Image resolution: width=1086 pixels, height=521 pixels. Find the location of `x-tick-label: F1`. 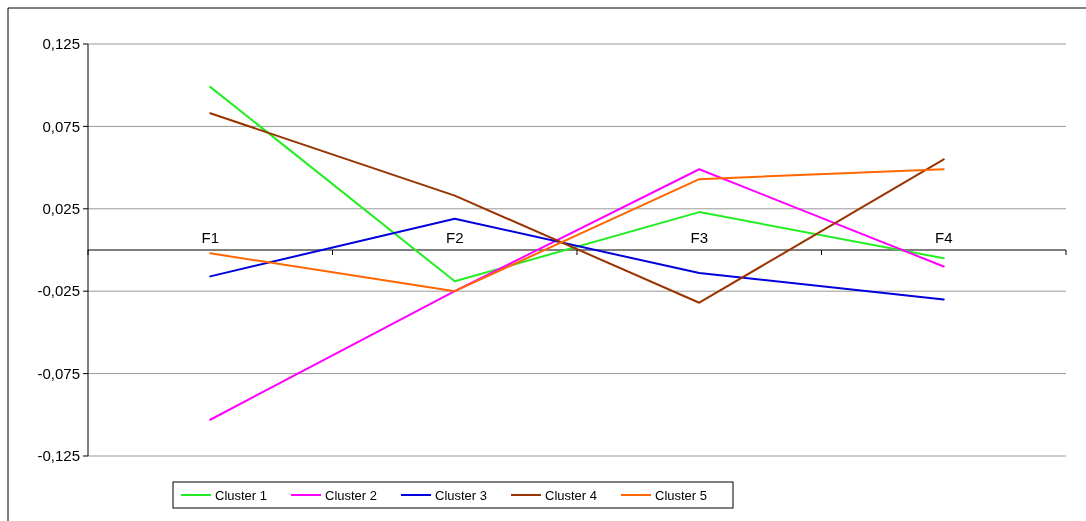

x-tick-label: F1 is located at coordinates (210, 237).